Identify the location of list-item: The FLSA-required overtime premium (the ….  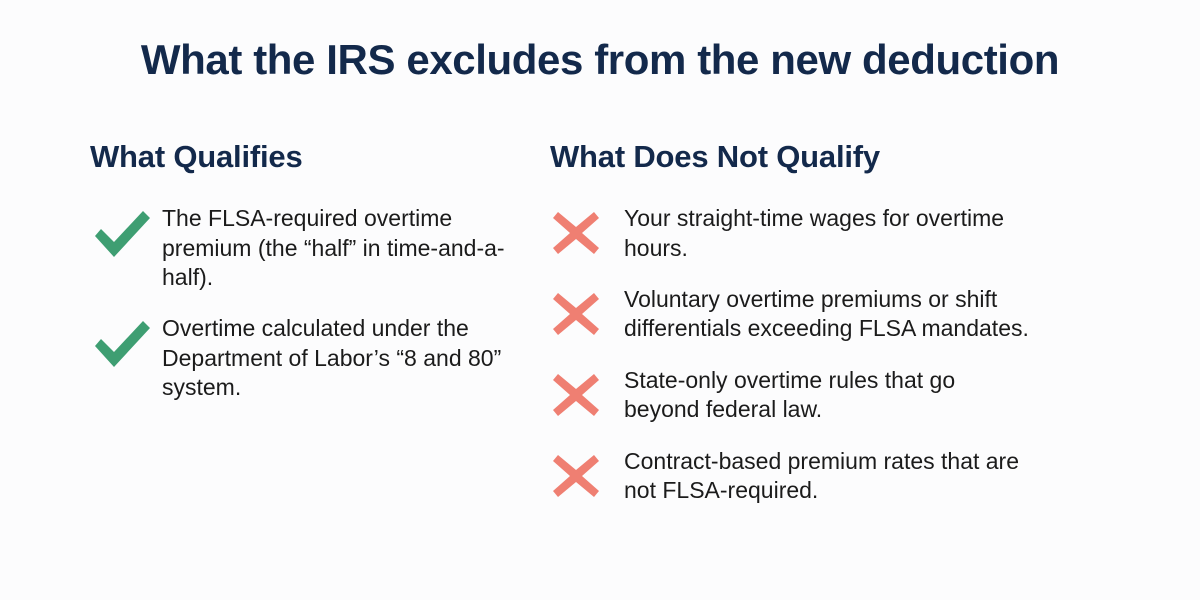
(312, 248).